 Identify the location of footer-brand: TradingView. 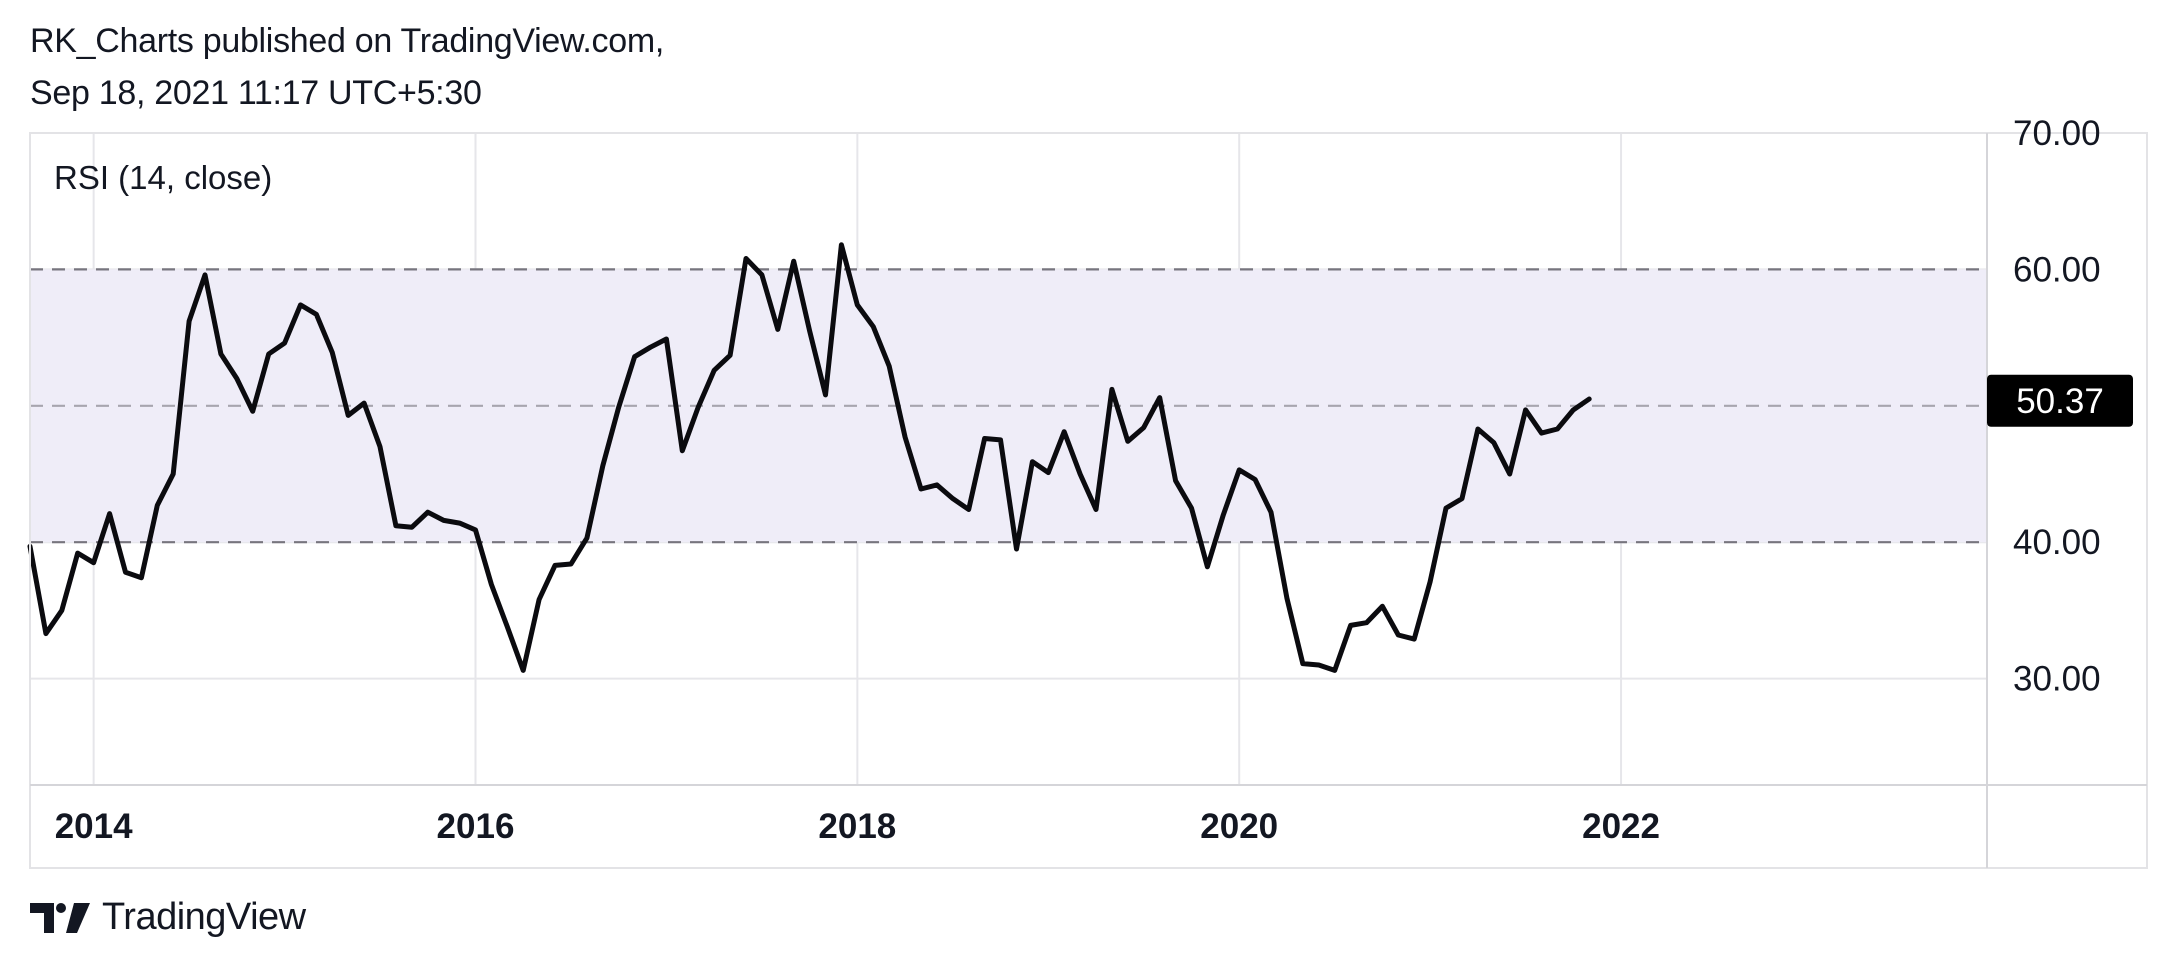
(168, 917).